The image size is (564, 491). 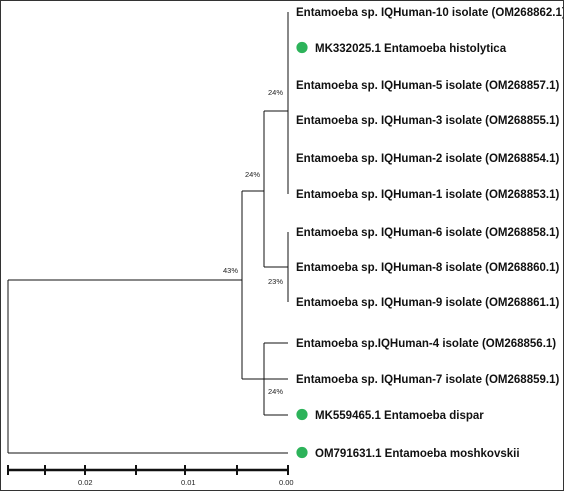 What do you see at coordinates (188, 482) in the screenshot?
I see `scale-tick-label-0-01: 0.01` at bounding box center [188, 482].